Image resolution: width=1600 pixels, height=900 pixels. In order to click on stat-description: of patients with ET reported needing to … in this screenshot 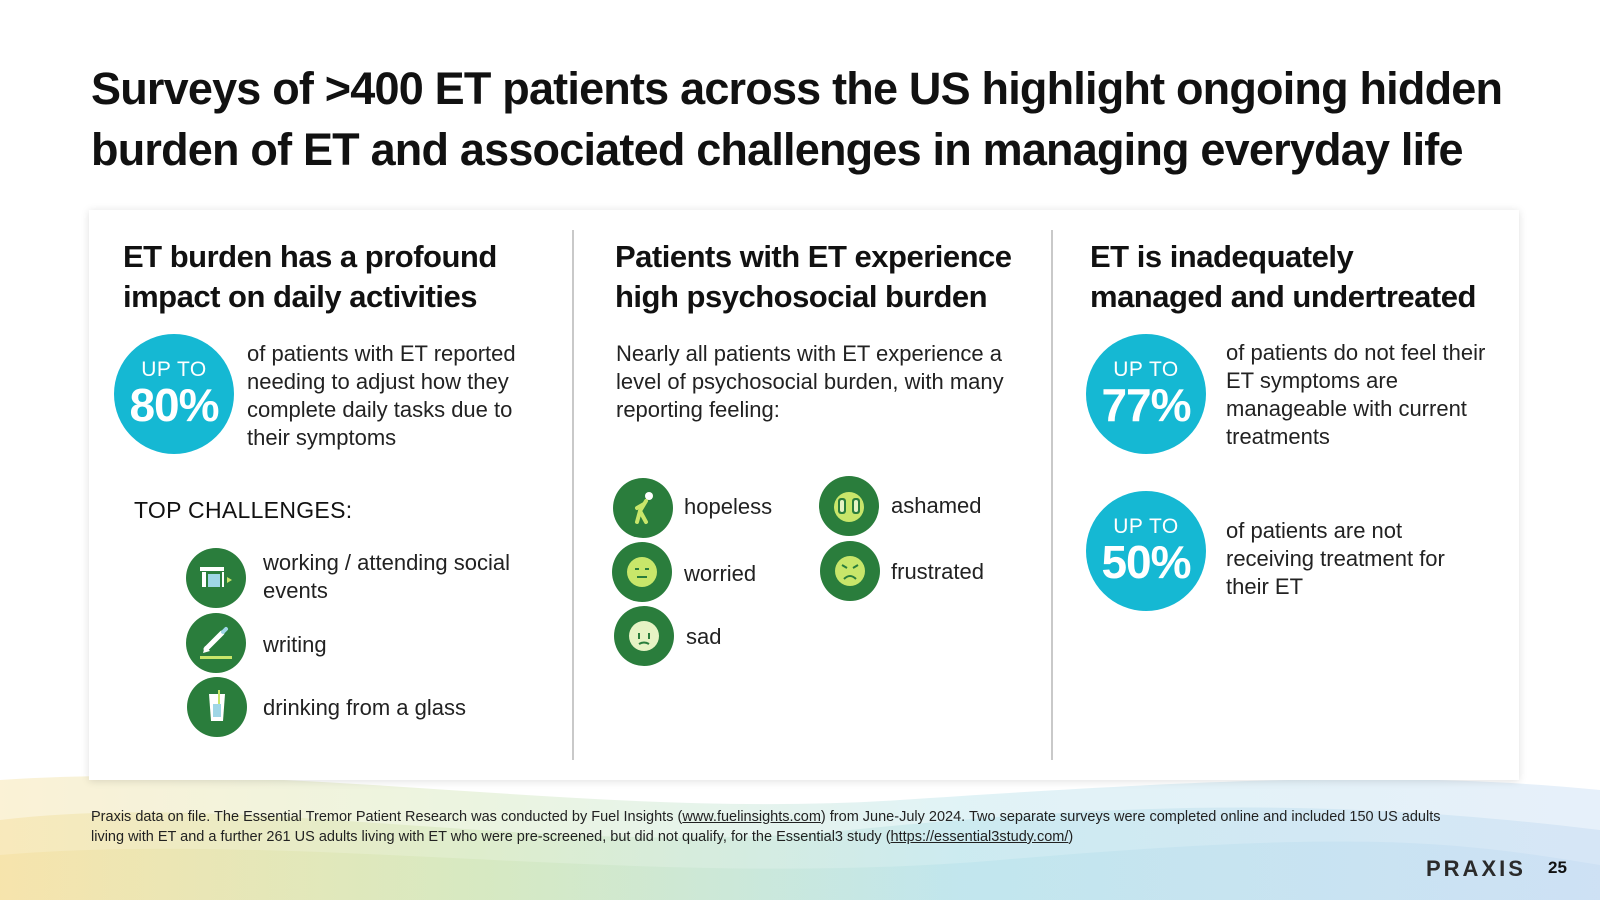, I will do `click(381, 395)`.